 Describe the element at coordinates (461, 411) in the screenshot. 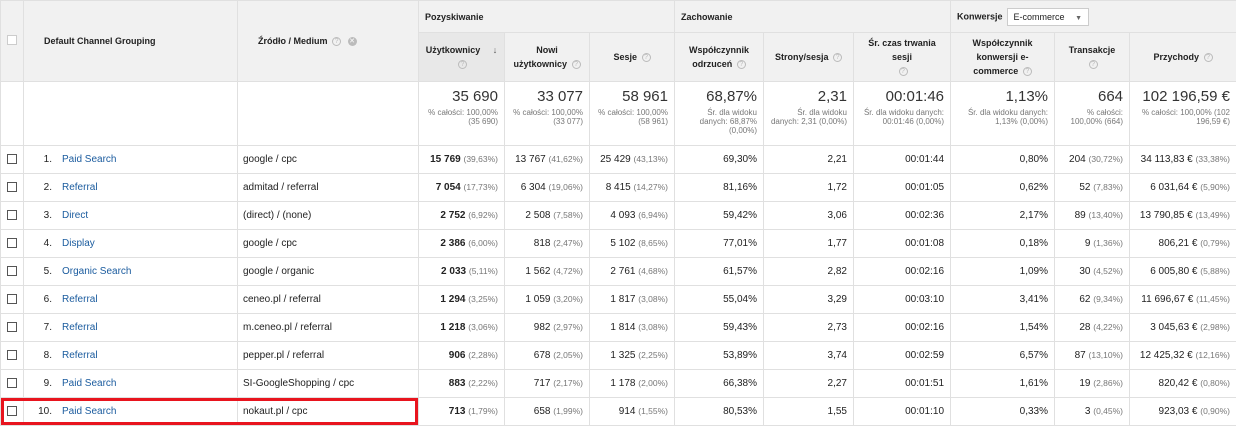

I see `users-cell: 713 (1,79%)` at that location.